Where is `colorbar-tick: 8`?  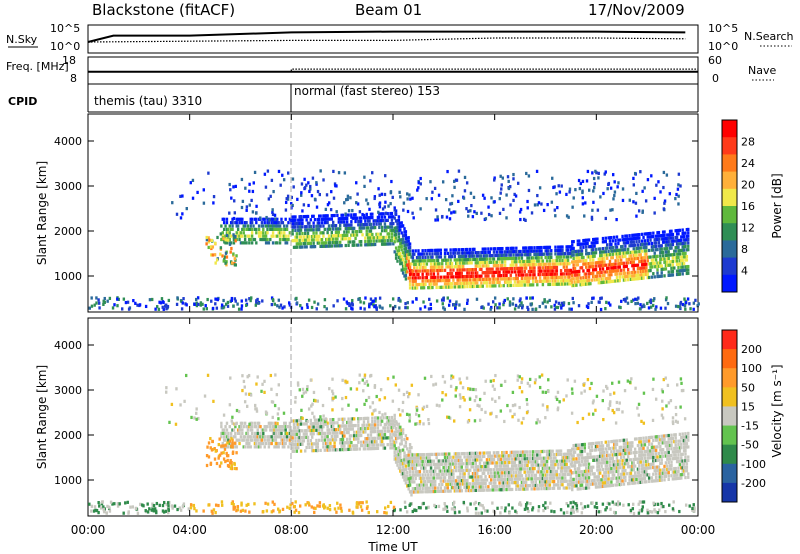
colorbar-tick: 8 is located at coordinates (744, 249).